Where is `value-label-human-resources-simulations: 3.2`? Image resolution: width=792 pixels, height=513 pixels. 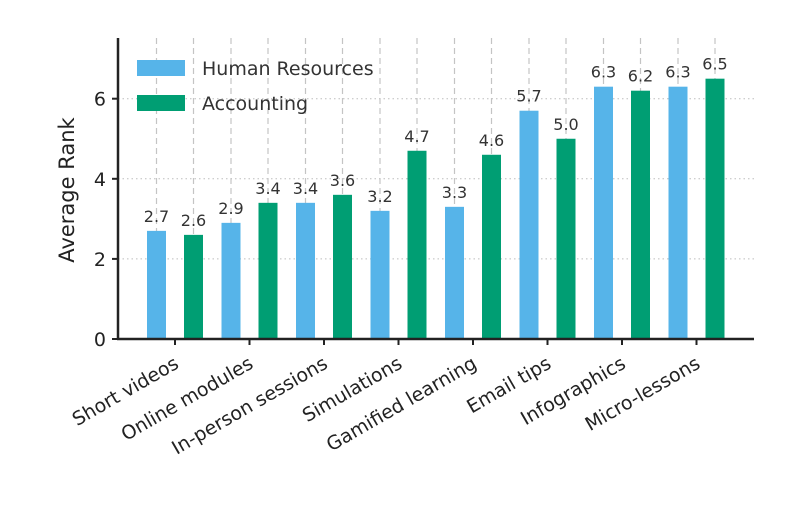
value-label-human-resources-simulations: 3.2 is located at coordinates (379, 196).